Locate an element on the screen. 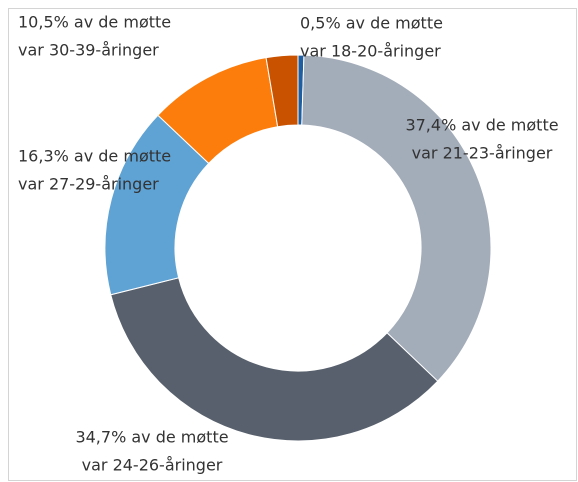  slice-category-label: var 24-26-åringer is located at coordinates (152, 465).